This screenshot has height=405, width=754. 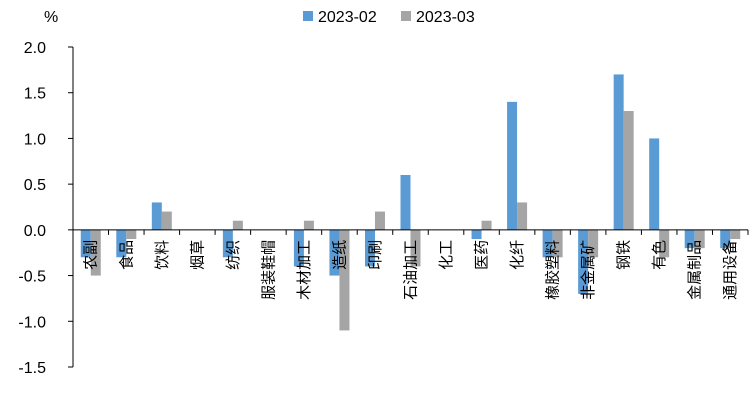 What do you see at coordinates (389, 17) in the screenshot?
I see `legend: 2023-02 2023-03` at bounding box center [389, 17].